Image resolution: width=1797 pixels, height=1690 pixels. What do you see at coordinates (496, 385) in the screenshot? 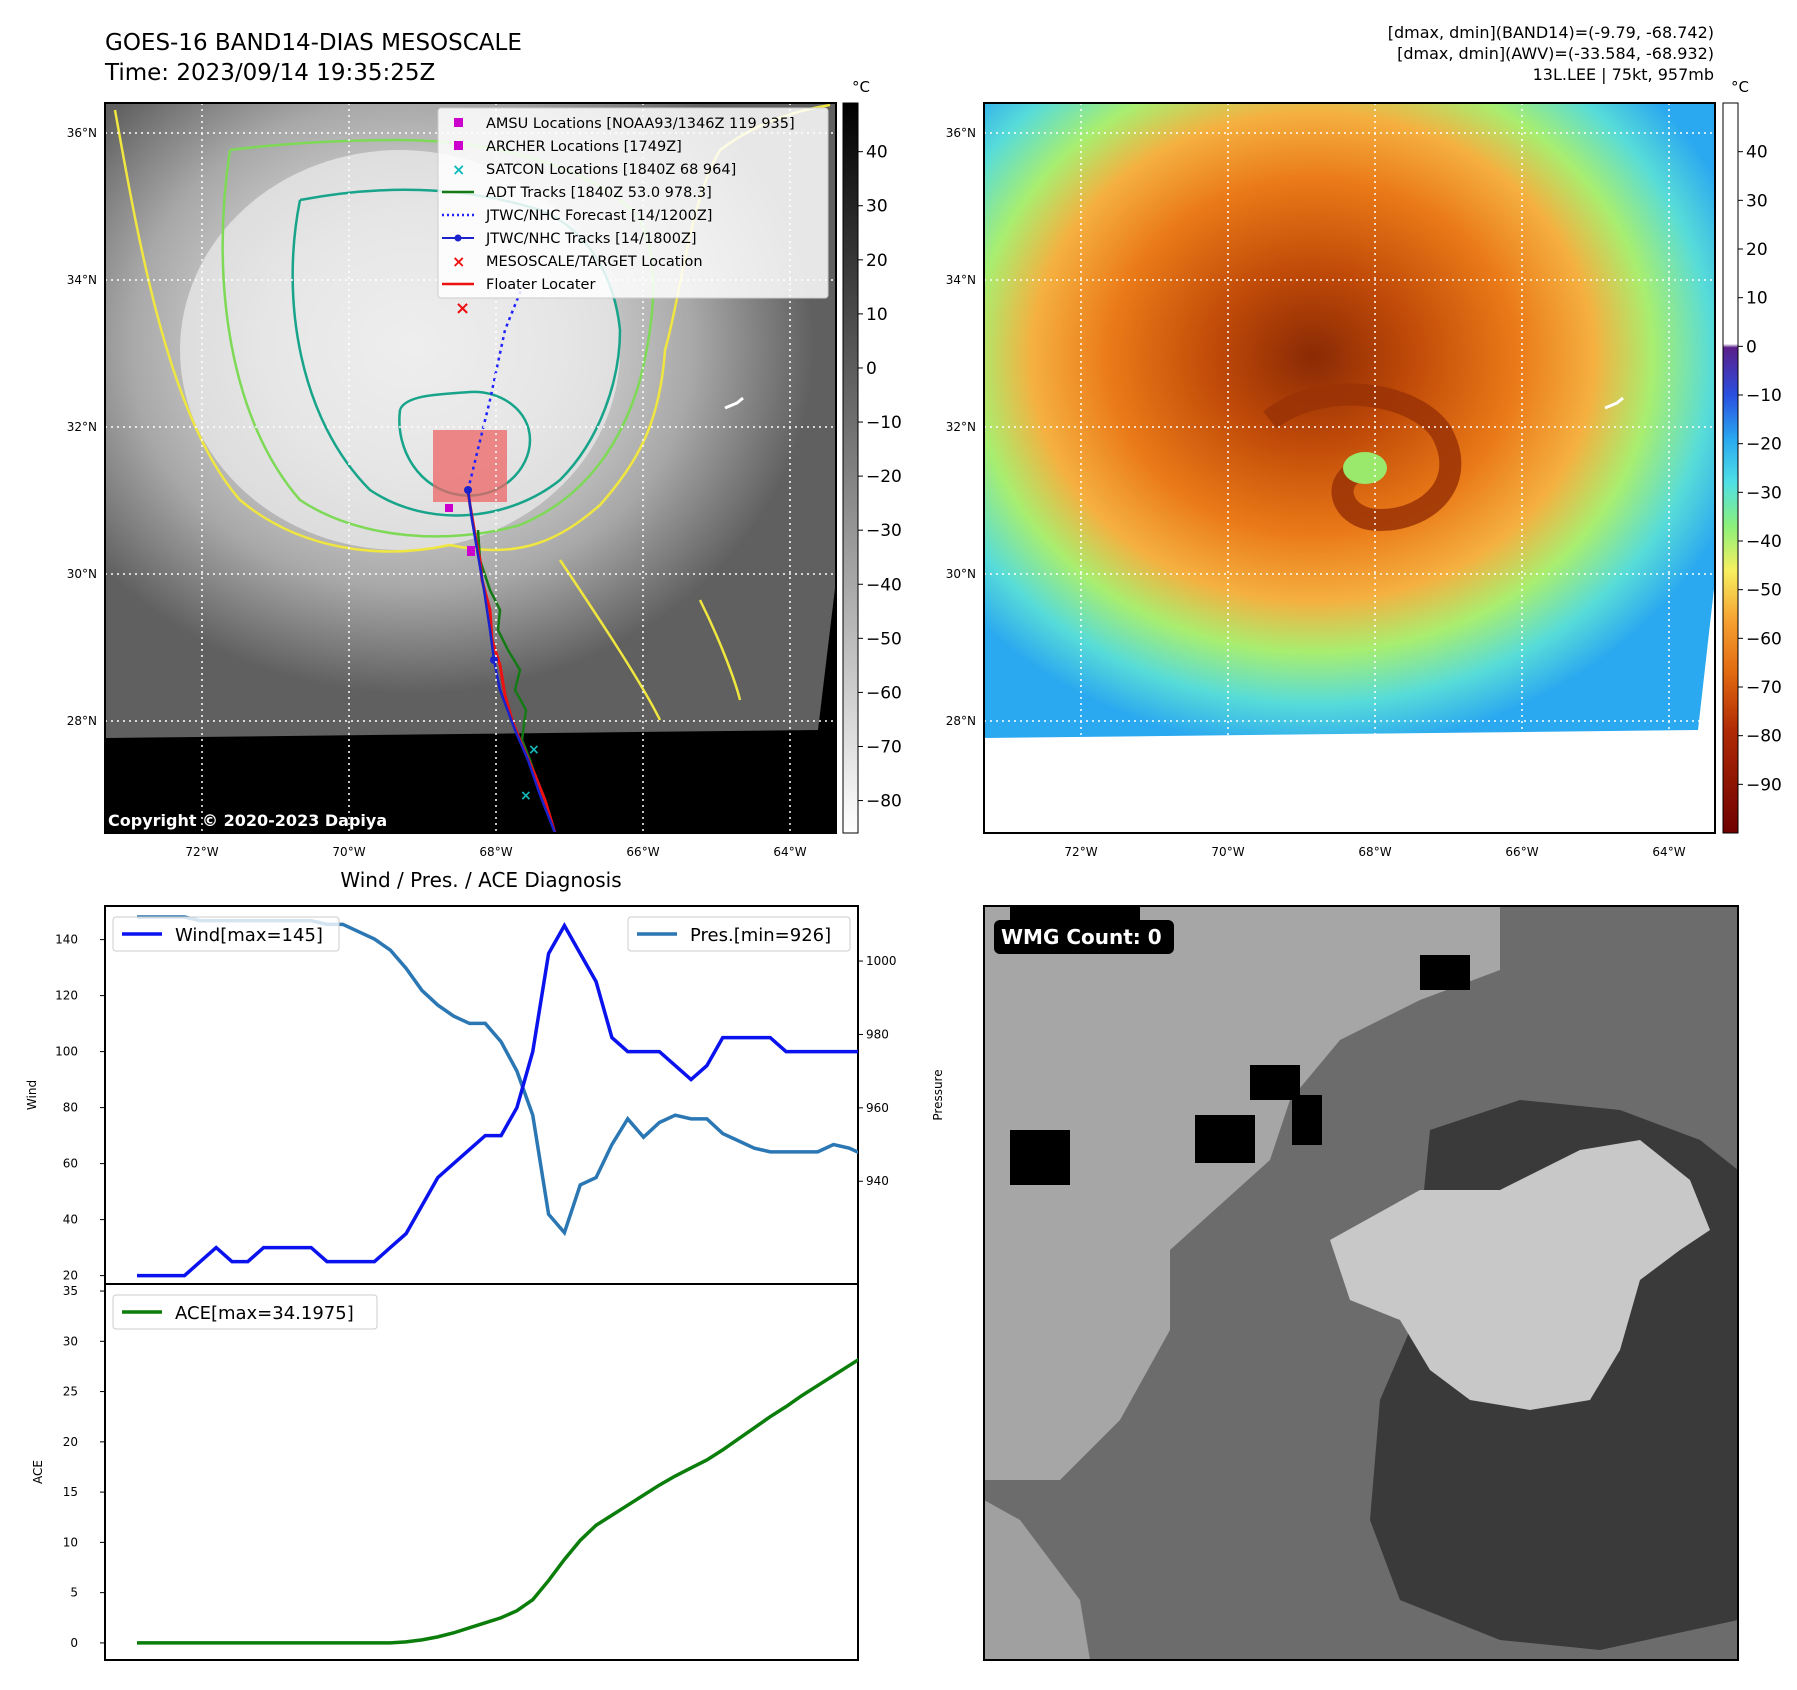
I see `jtwc-forecast-track` at bounding box center [496, 385].